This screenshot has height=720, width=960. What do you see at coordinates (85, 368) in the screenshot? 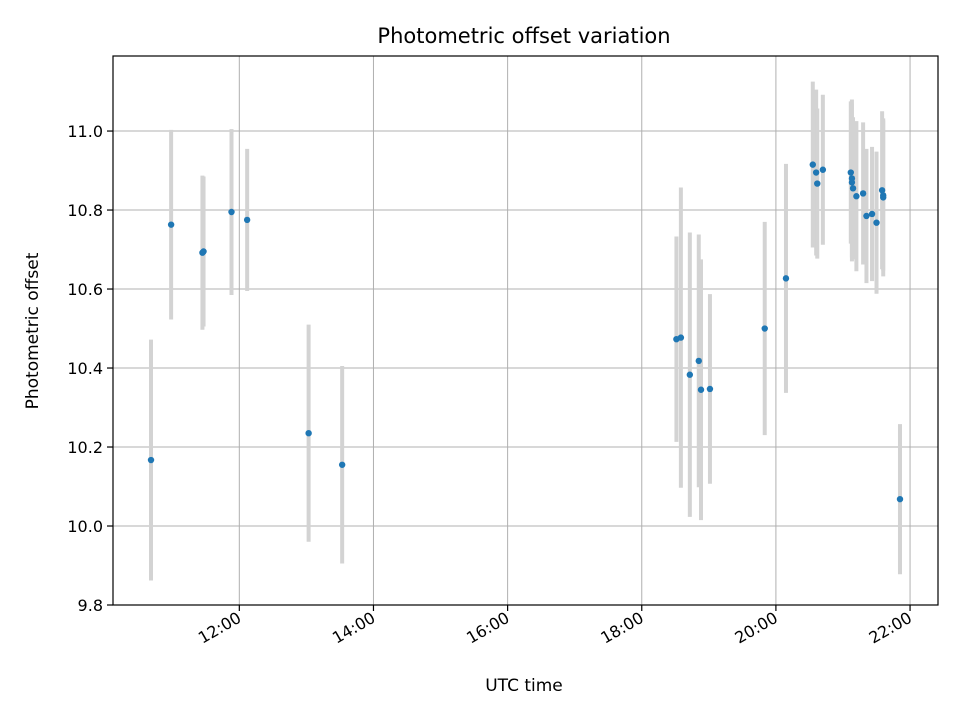
I see `y-tick-label: 10.4` at bounding box center [85, 368].